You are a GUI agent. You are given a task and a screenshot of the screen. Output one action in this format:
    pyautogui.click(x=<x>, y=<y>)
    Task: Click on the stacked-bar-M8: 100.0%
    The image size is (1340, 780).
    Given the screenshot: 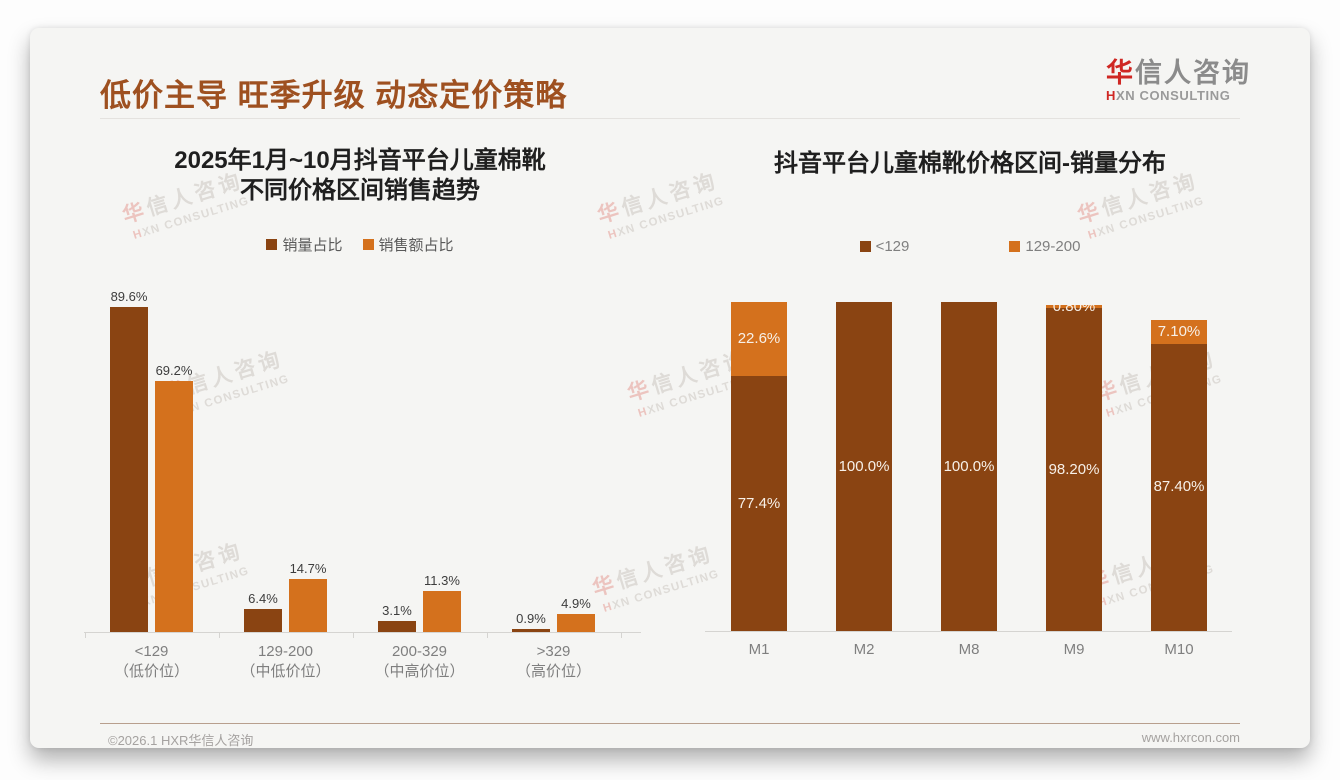 What is the action you would take?
    pyautogui.click(x=969, y=466)
    